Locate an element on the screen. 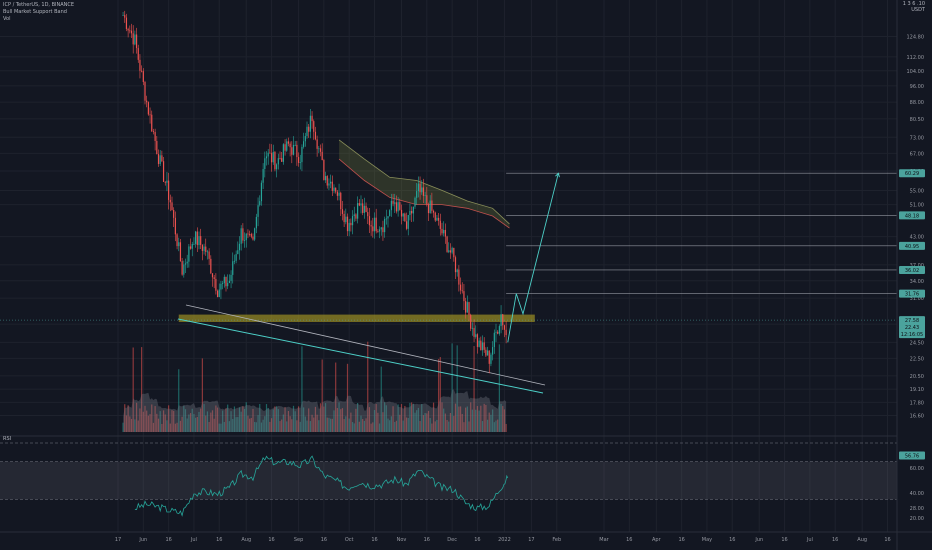 The width and height of the screenshot is (932, 550). price-level-badge is located at coordinates (912, 269).